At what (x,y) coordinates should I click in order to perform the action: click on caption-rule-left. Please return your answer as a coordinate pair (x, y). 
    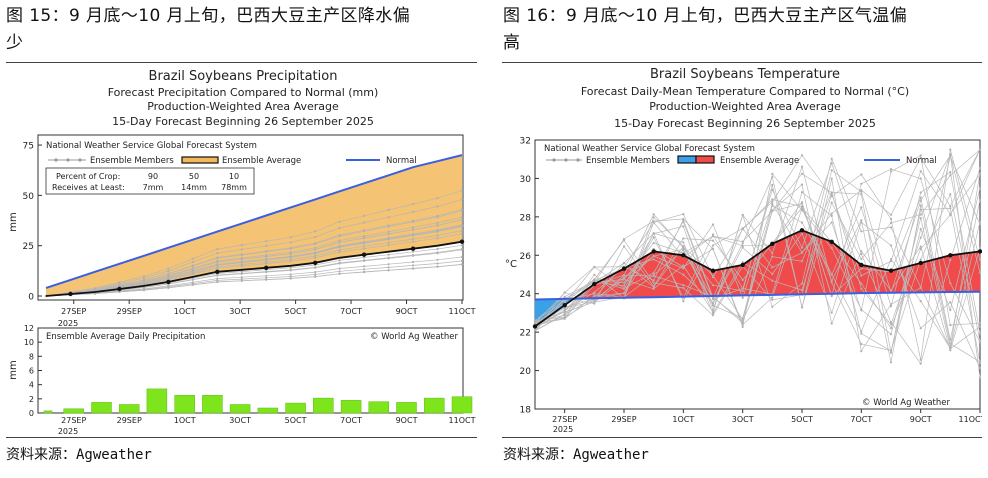
    Looking at the image, I should click on (241, 62).